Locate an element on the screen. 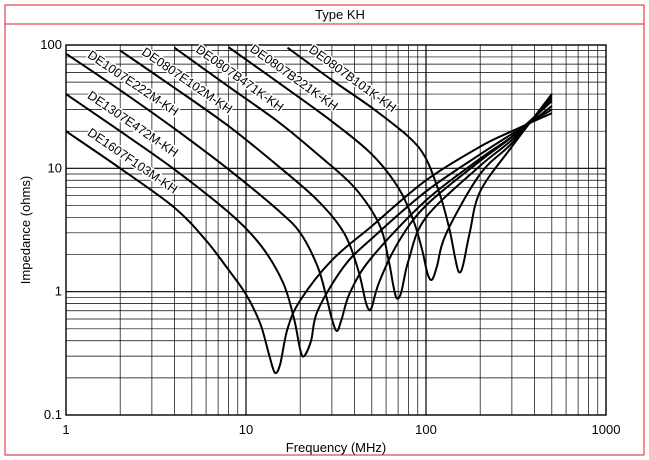 The height and width of the screenshot is (460, 649). x-axis-label: Frequency (MHz) is located at coordinates (336, 447).